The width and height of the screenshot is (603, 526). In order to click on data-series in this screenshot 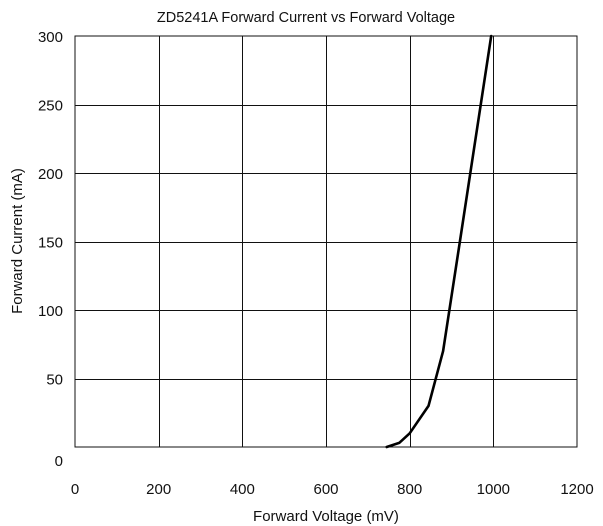, I will do `click(439, 241)`.